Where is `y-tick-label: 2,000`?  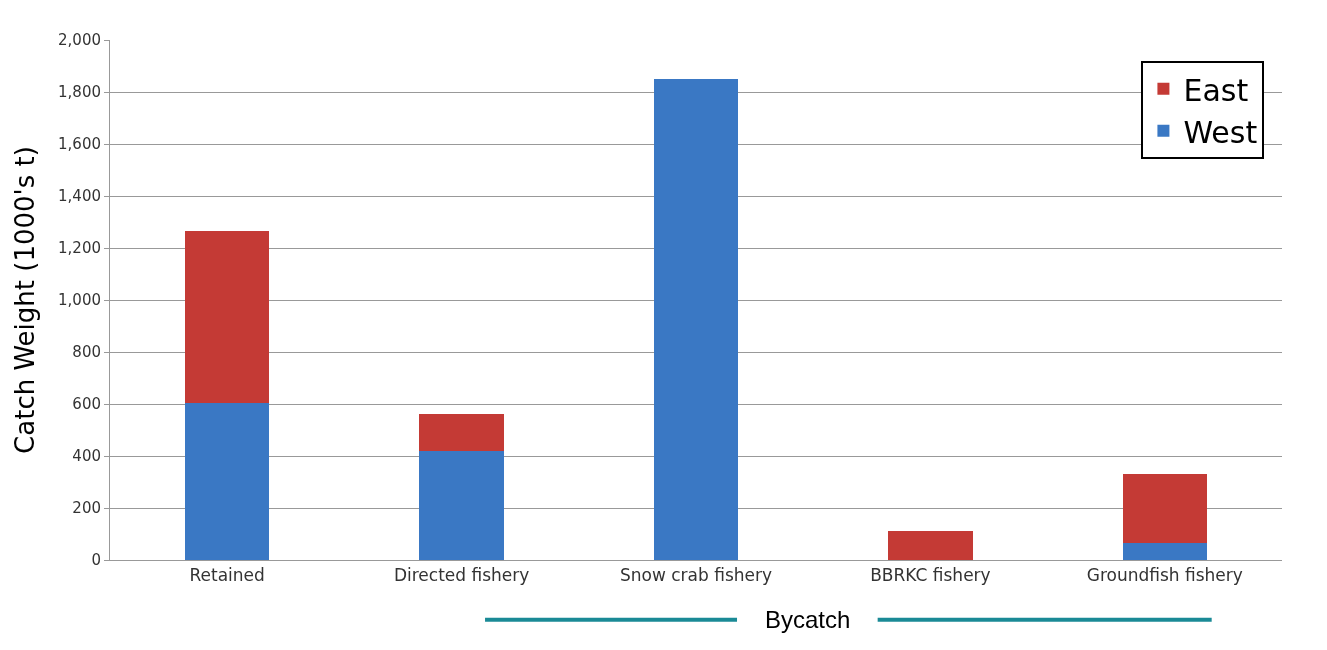 y-tick-label: 2,000 is located at coordinates (79, 40).